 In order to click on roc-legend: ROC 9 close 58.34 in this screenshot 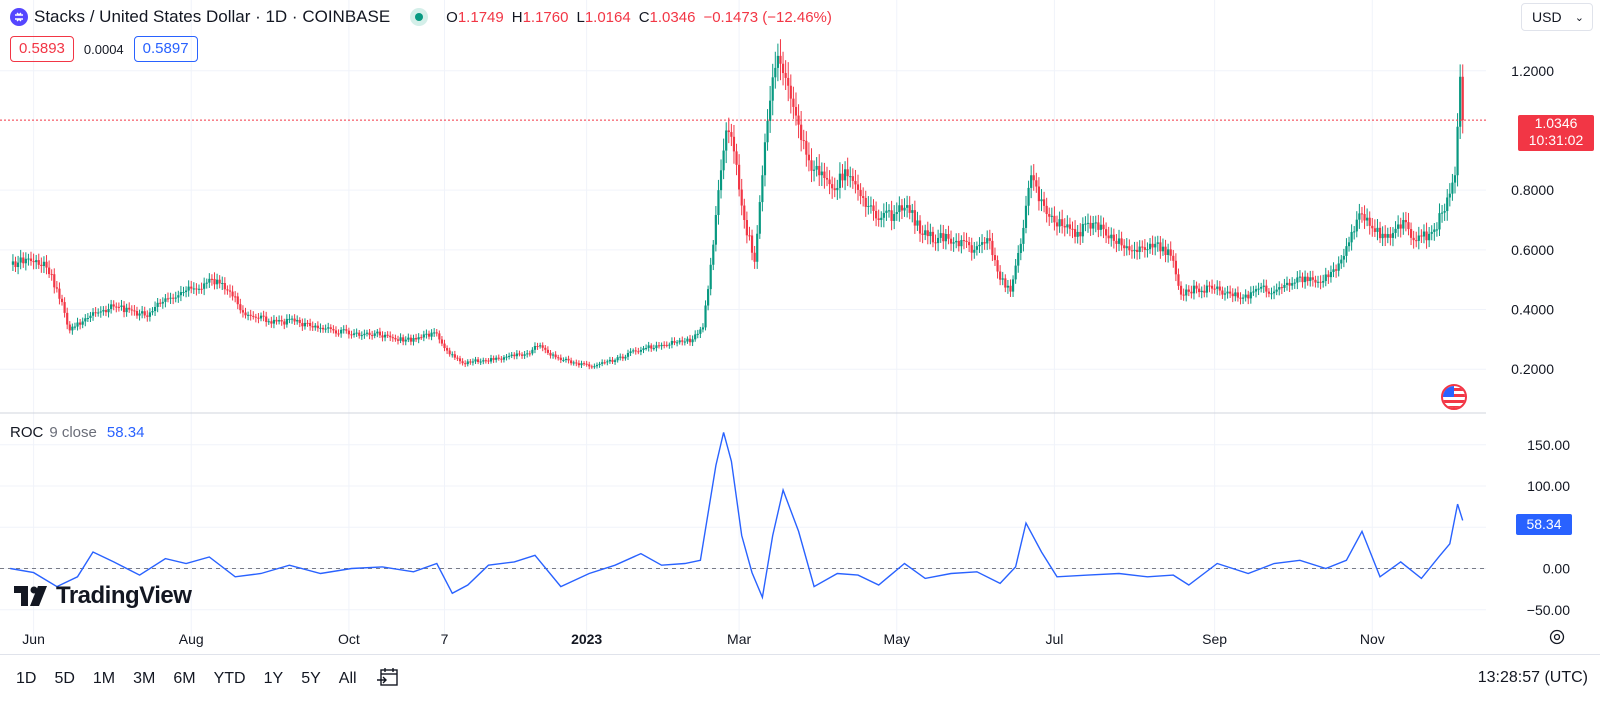, I will do `click(77, 432)`.